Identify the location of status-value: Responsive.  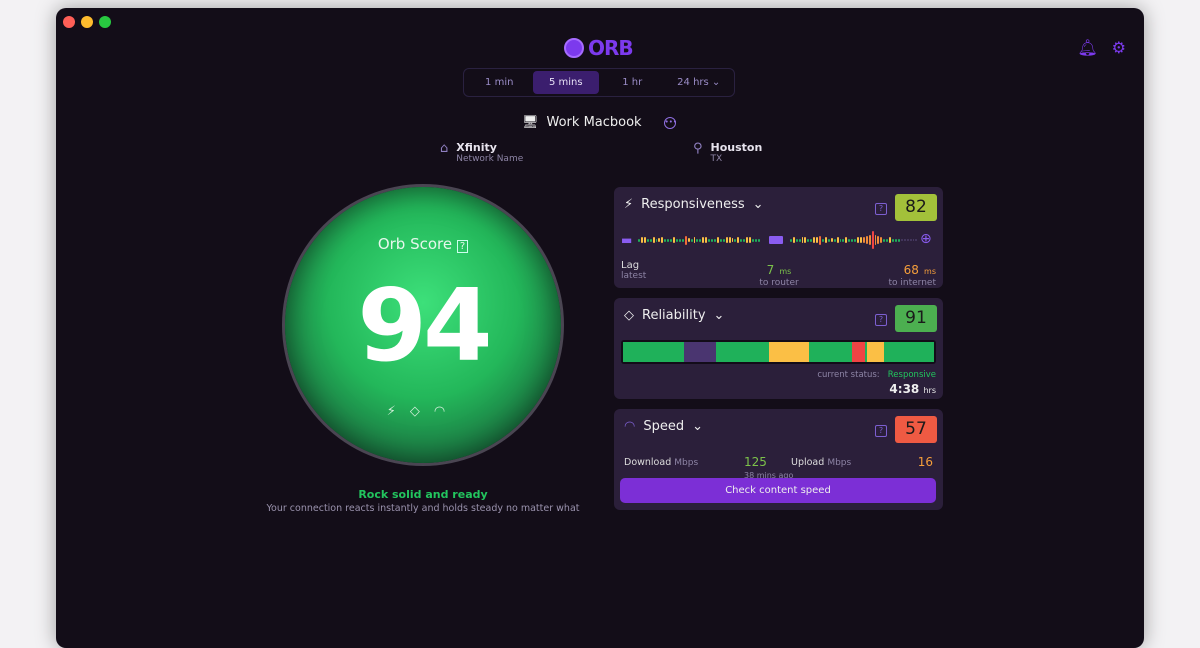
(911, 375).